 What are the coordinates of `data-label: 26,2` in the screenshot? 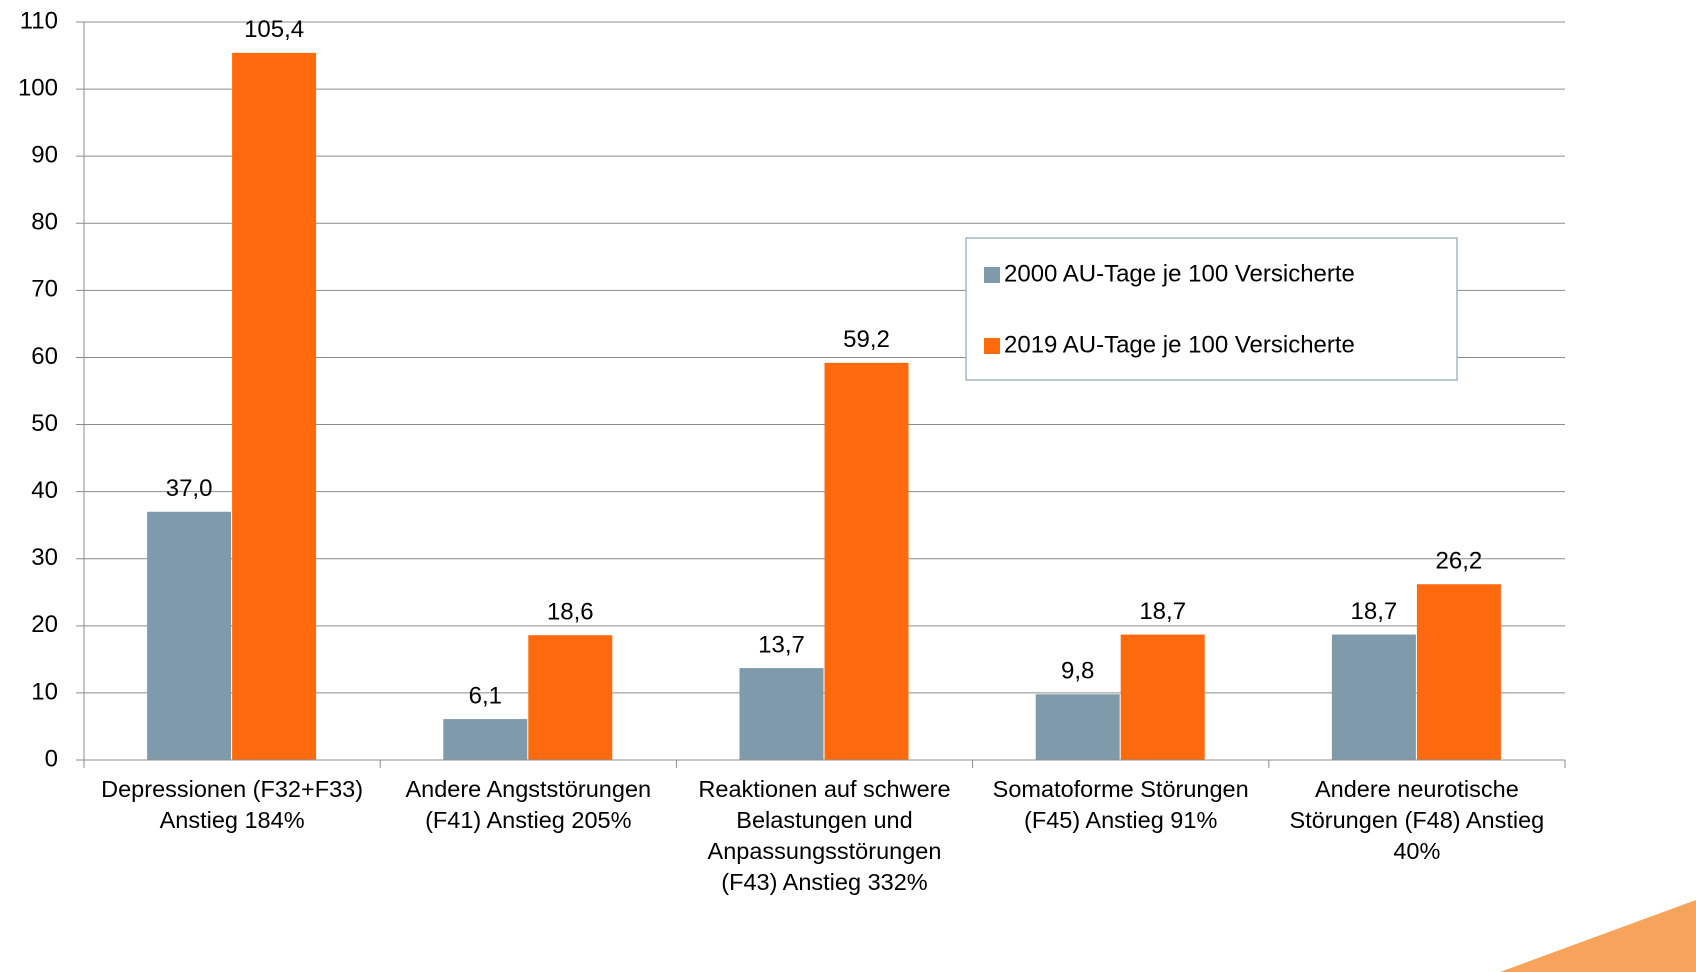 It's located at (1459, 561).